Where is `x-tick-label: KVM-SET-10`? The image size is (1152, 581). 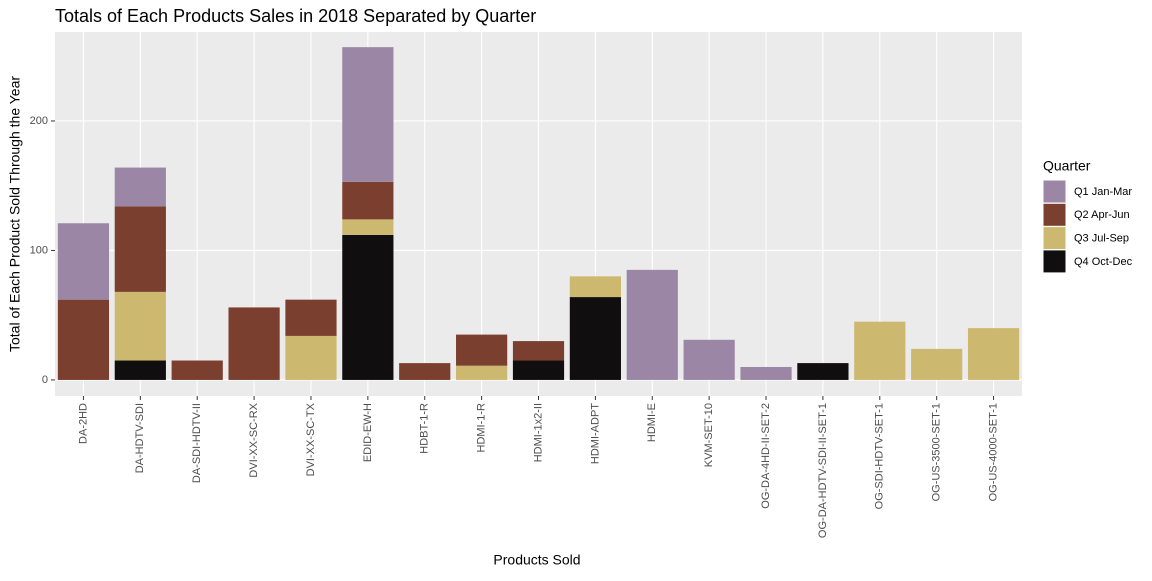 x-tick-label: KVM-SET-10 is located at coordinates (709, 435).